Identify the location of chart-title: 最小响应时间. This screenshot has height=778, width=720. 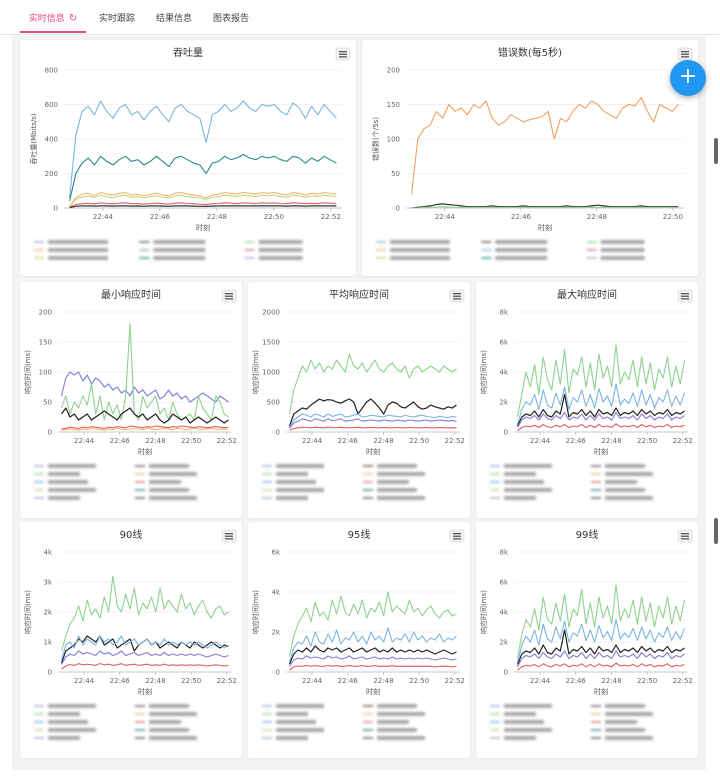
(131, 294).